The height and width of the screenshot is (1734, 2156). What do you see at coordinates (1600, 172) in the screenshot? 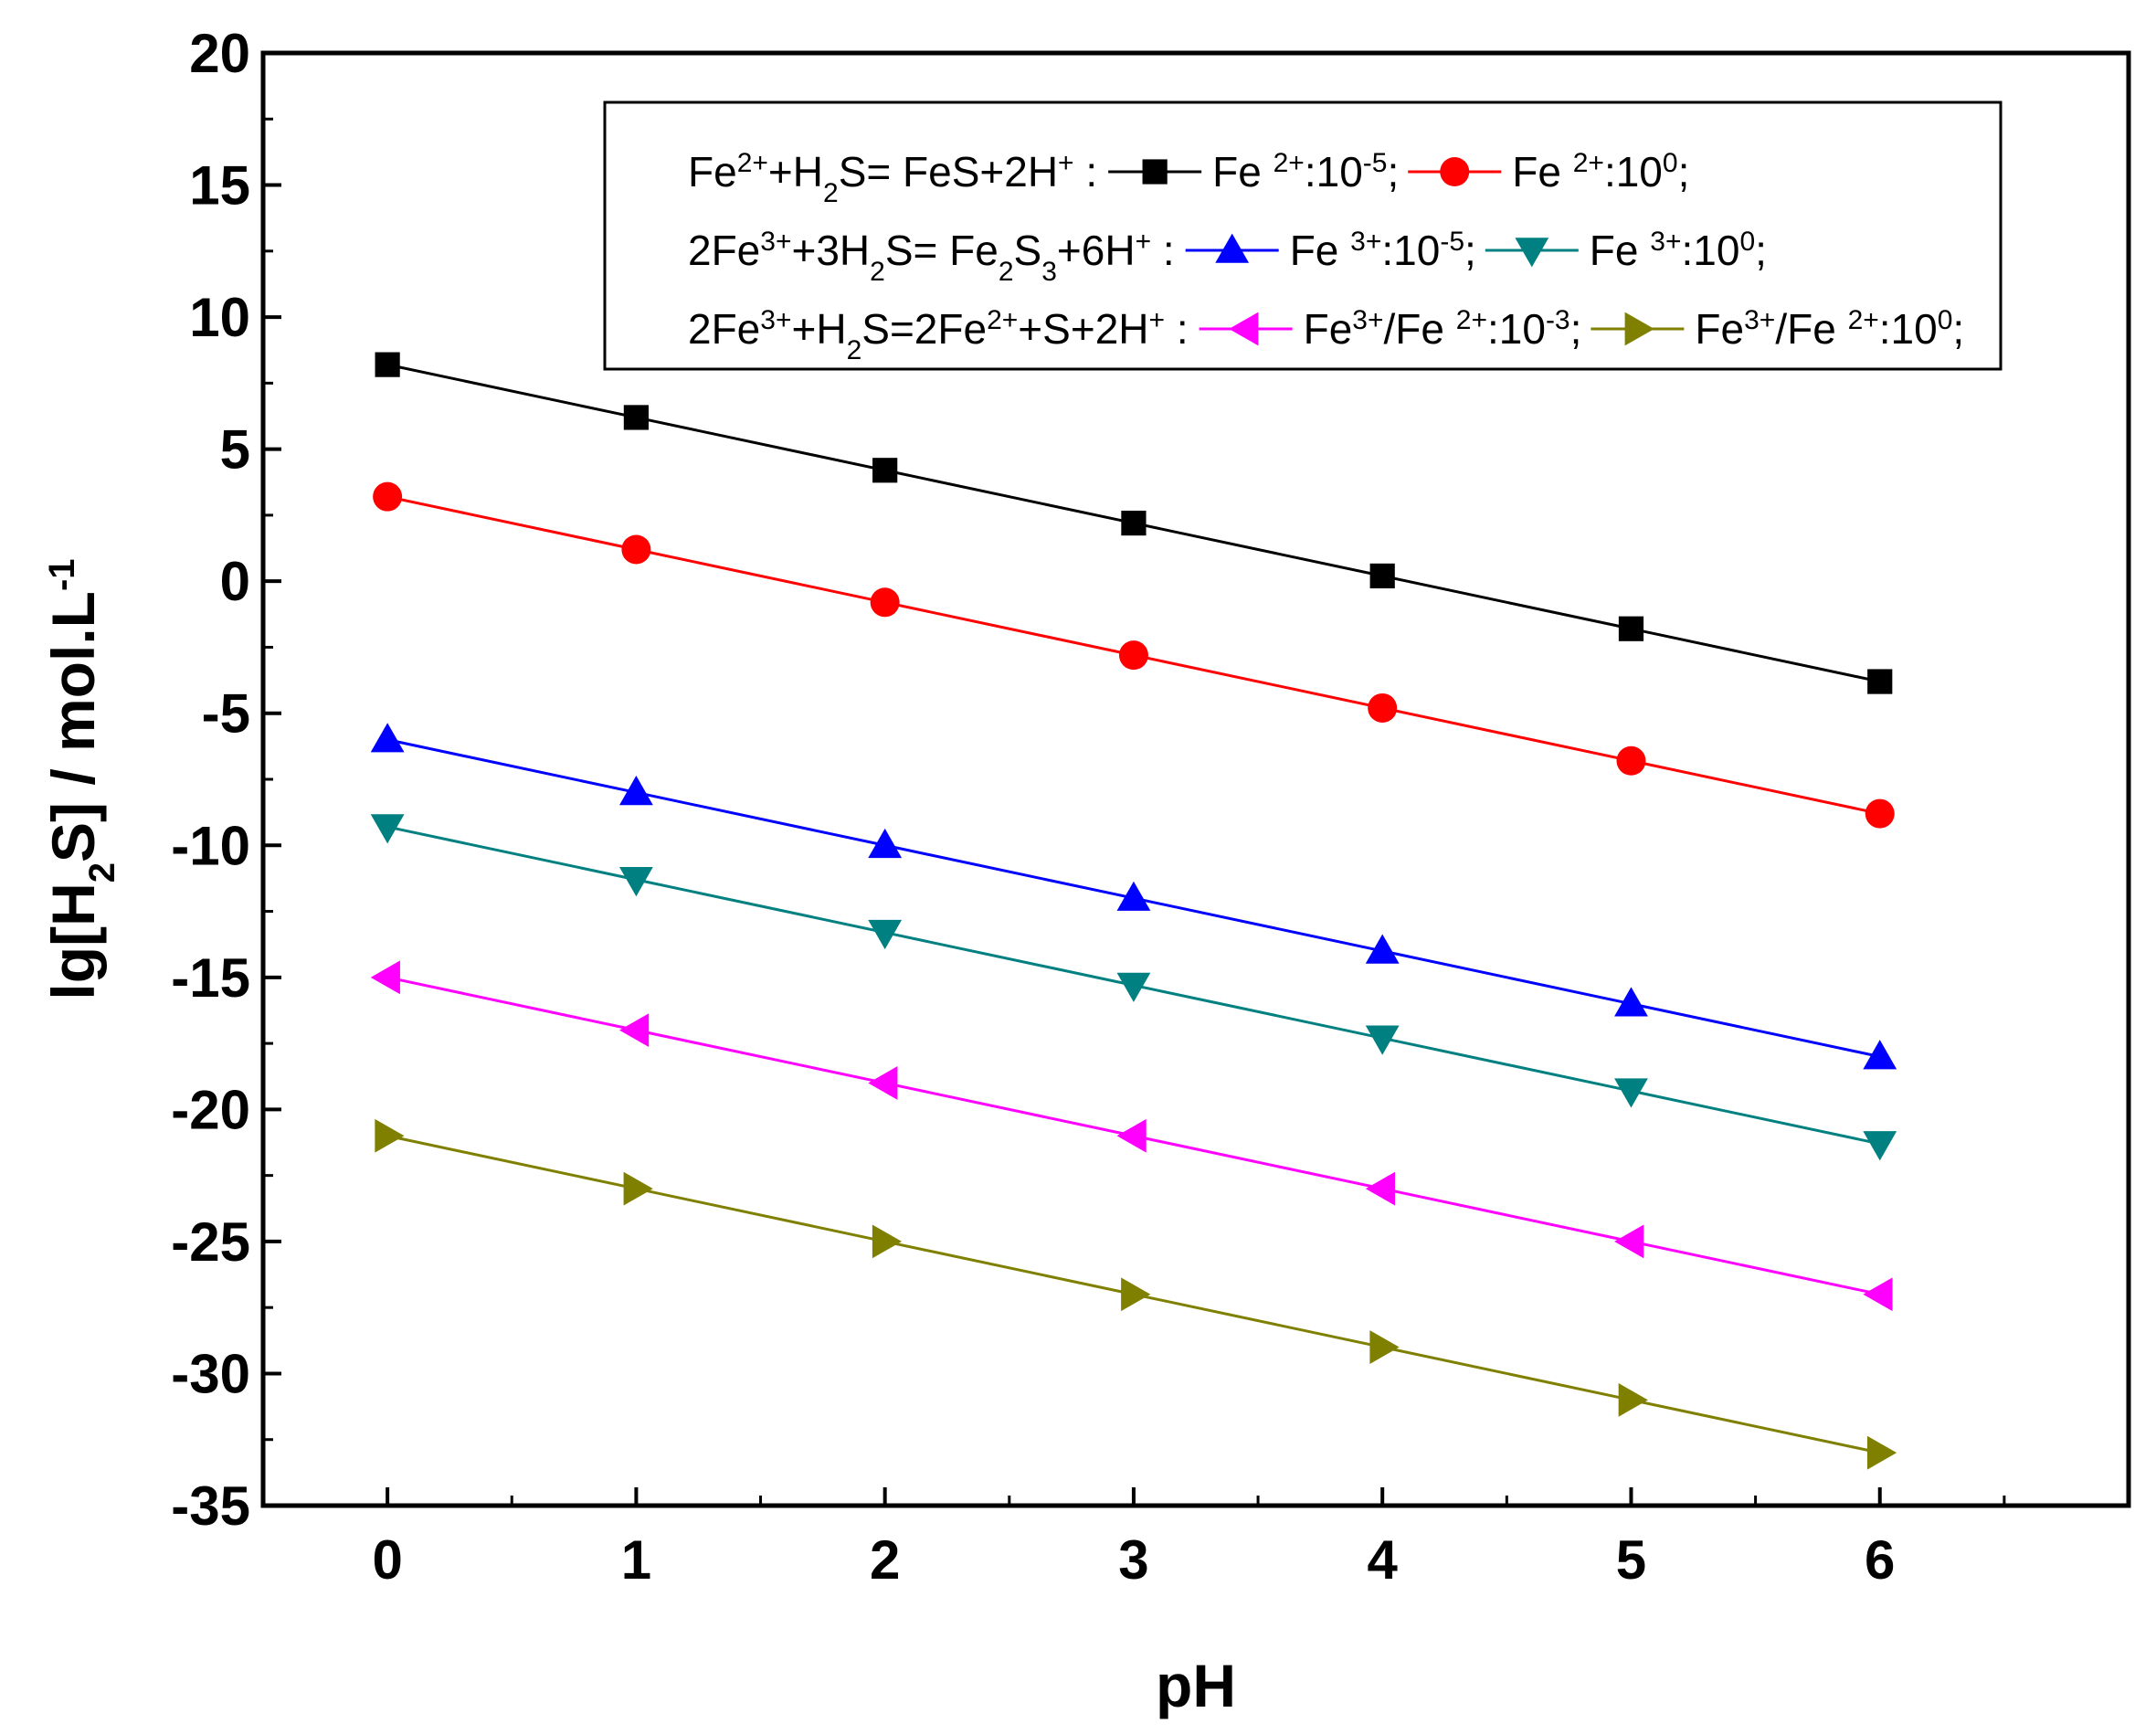
I see `legend-label-1: Fe 2+:100;` at bounding box center [1600, 172].